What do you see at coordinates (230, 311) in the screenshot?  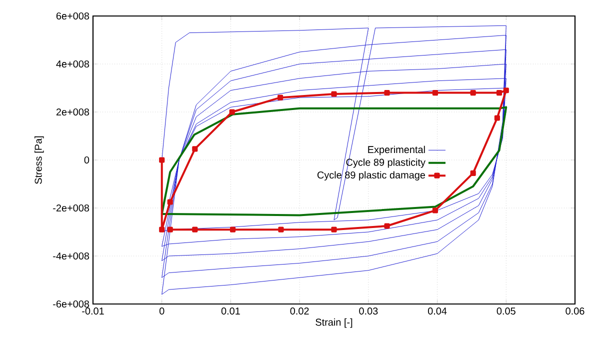 I see `x-tick-label: 0.01` at bounding box center [230, 311].